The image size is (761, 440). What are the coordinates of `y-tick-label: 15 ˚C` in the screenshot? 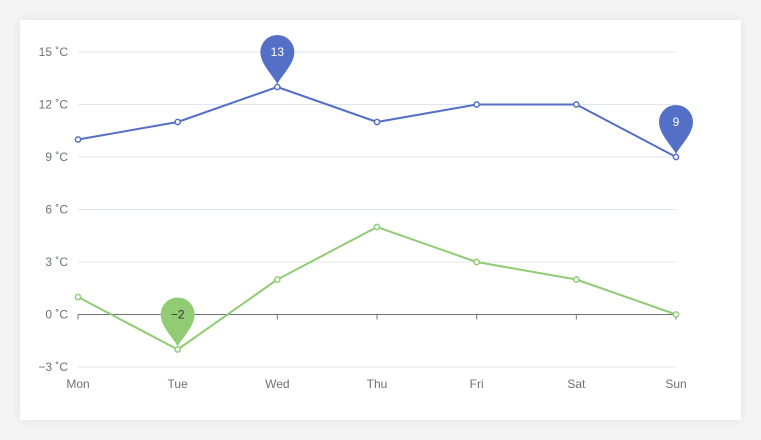 It's located at (54, 52).